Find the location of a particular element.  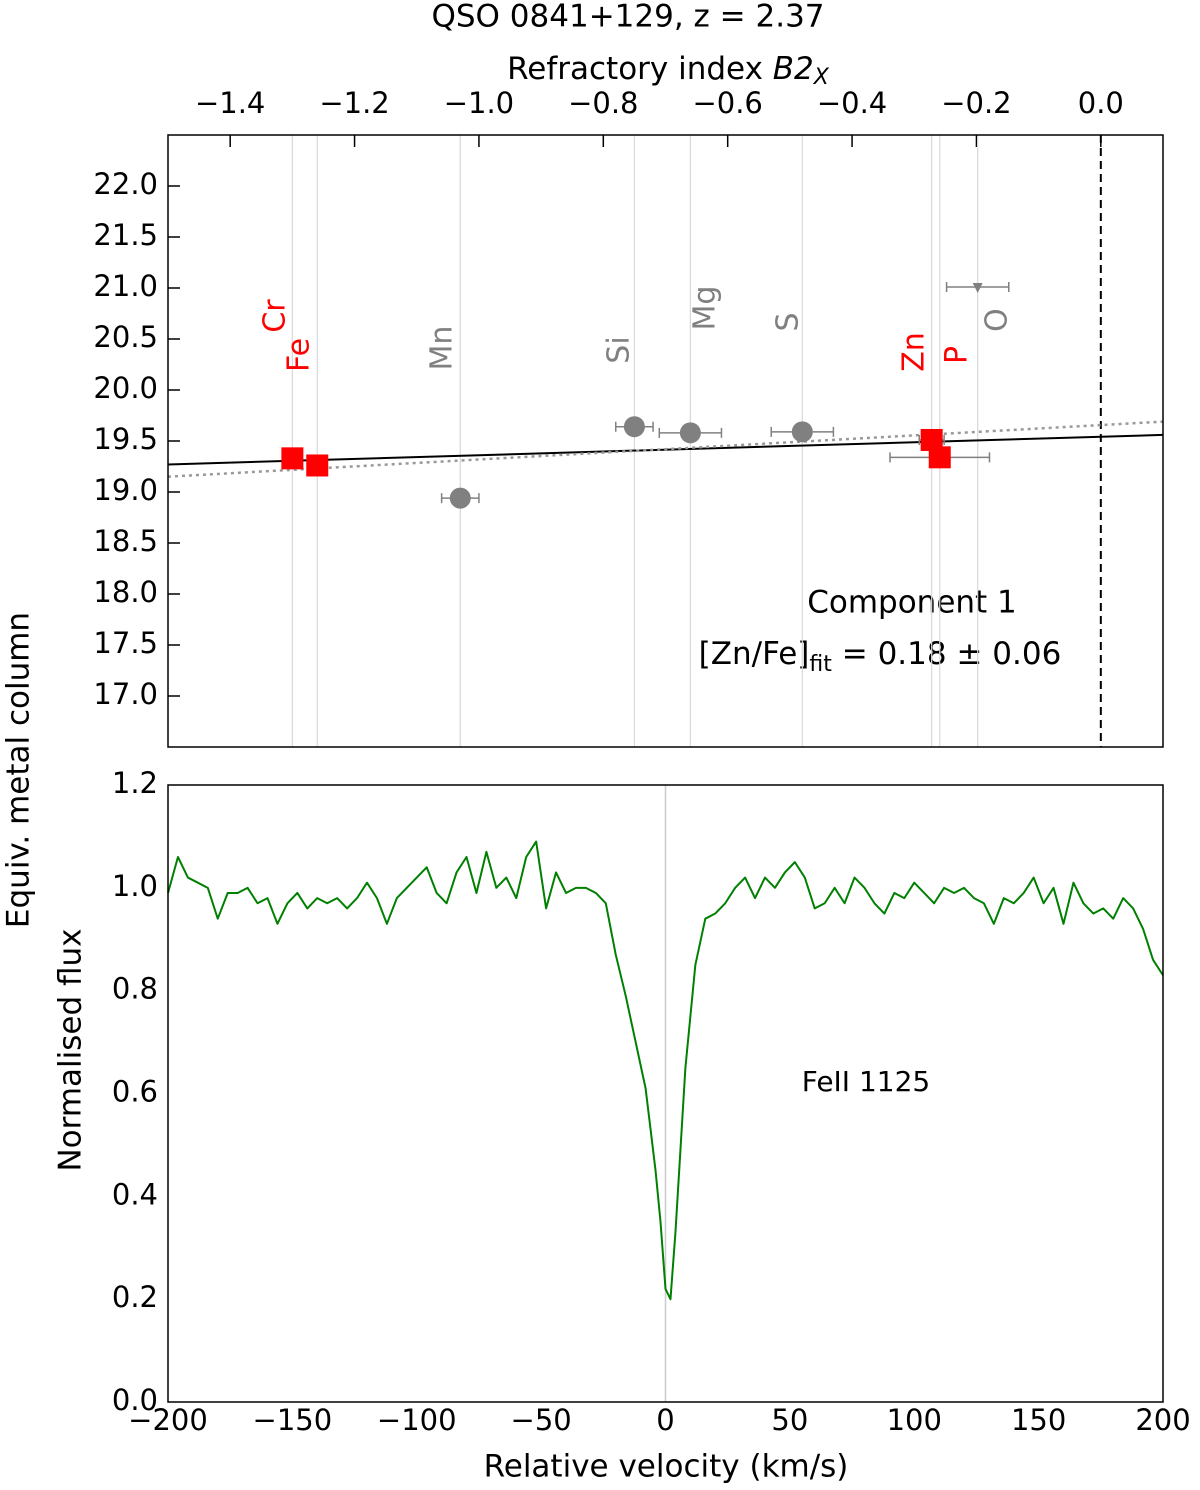

top-x-axis-title: Refractory index B2X is located at coordinates (668, 71).